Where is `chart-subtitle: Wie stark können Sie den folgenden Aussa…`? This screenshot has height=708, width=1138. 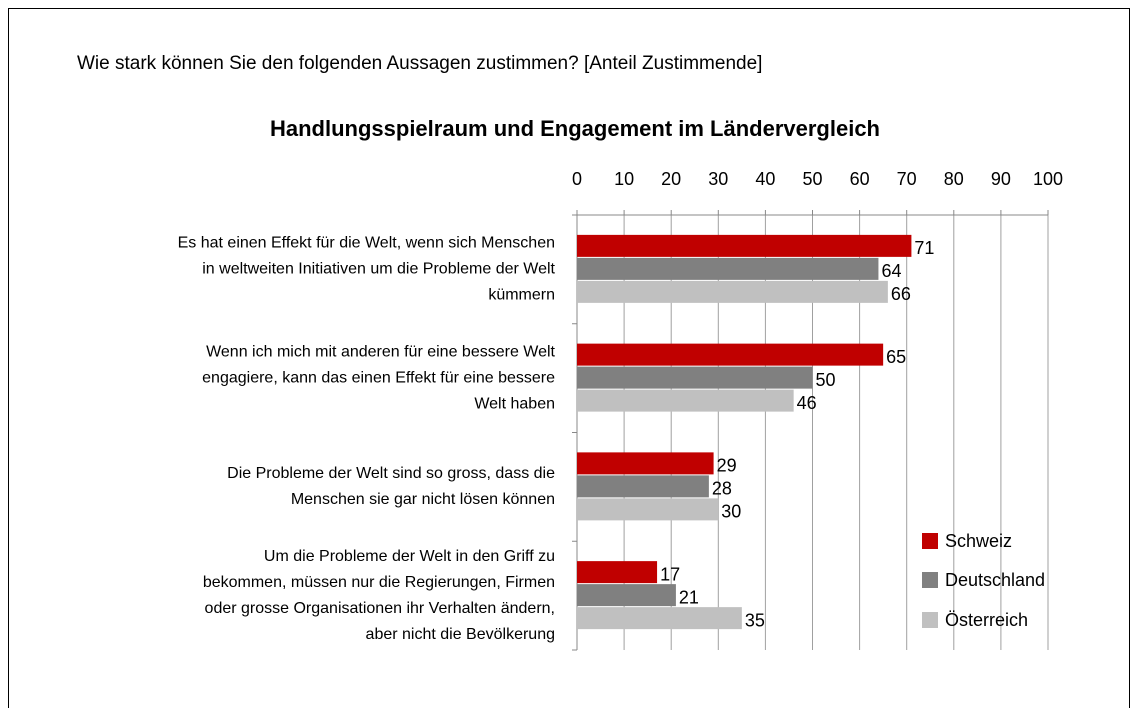 chart-subtitle: Wie stark können Sie den folgenden Aussa… is located at coordinates (419, 63).